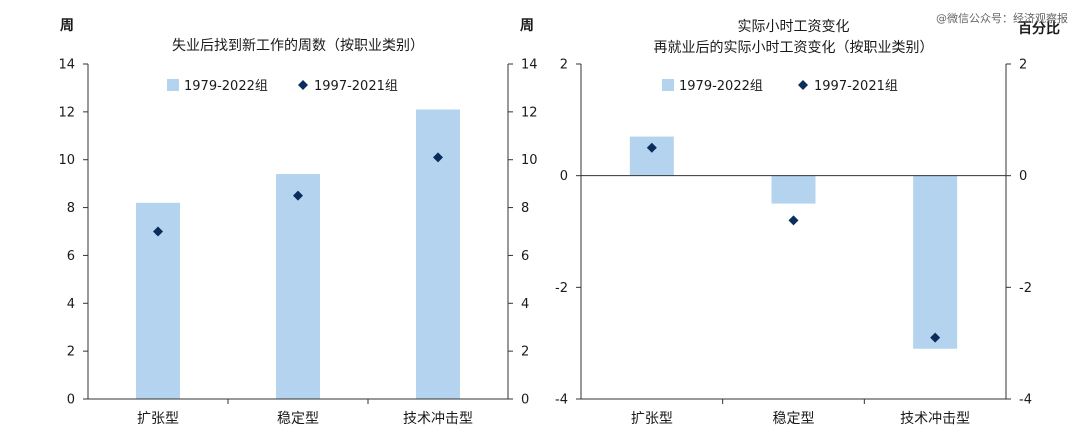 This screenshot has width=1080, height=439. I want to click on chart-title: 实际小时工资变化, so click(794, 27).